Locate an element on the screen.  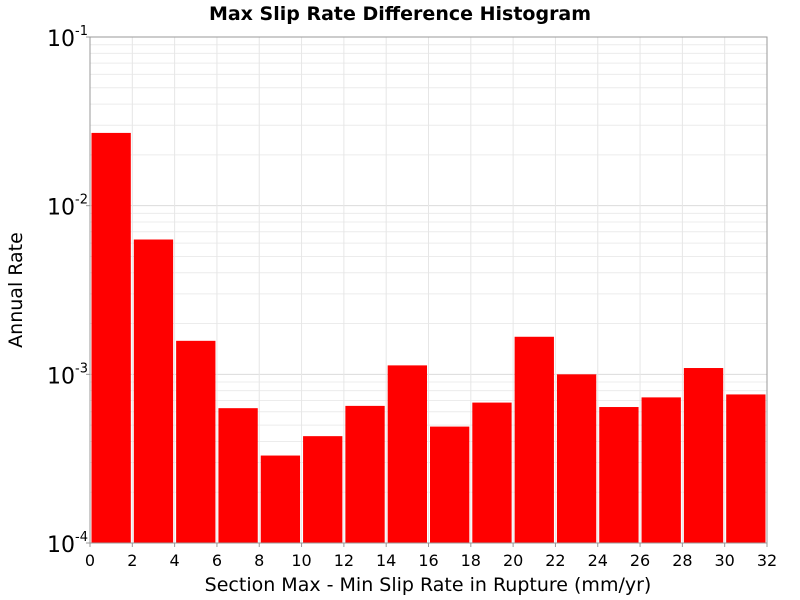
y-axis-label: Annual Rate is located at coordinates (16, 290).